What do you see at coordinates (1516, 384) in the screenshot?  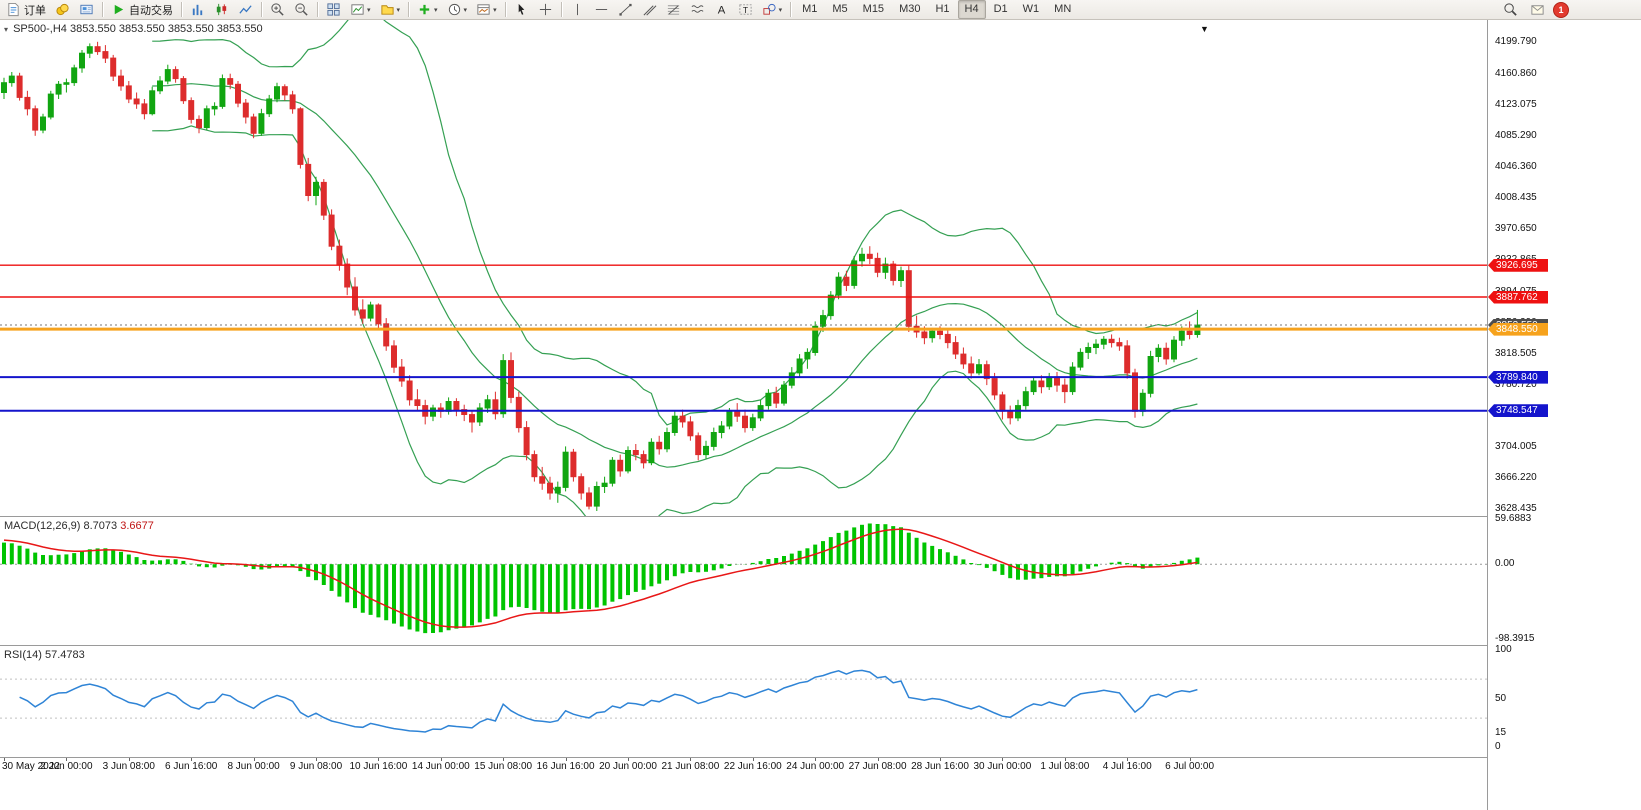 I see `price-axis-label: 3780.720` at bounding box center [1516, 384].